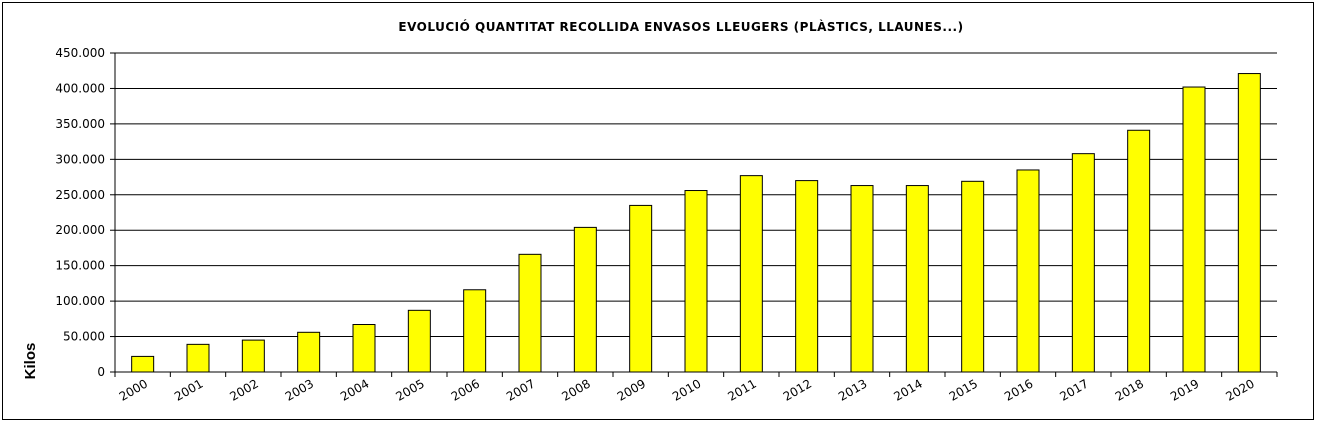 Image resolution: width=1318 pixels, height=426 pixels. What do you see at coordinates (917, 279) in the screenshot?
I see `bar-2014` at bounding box center [917, 279].